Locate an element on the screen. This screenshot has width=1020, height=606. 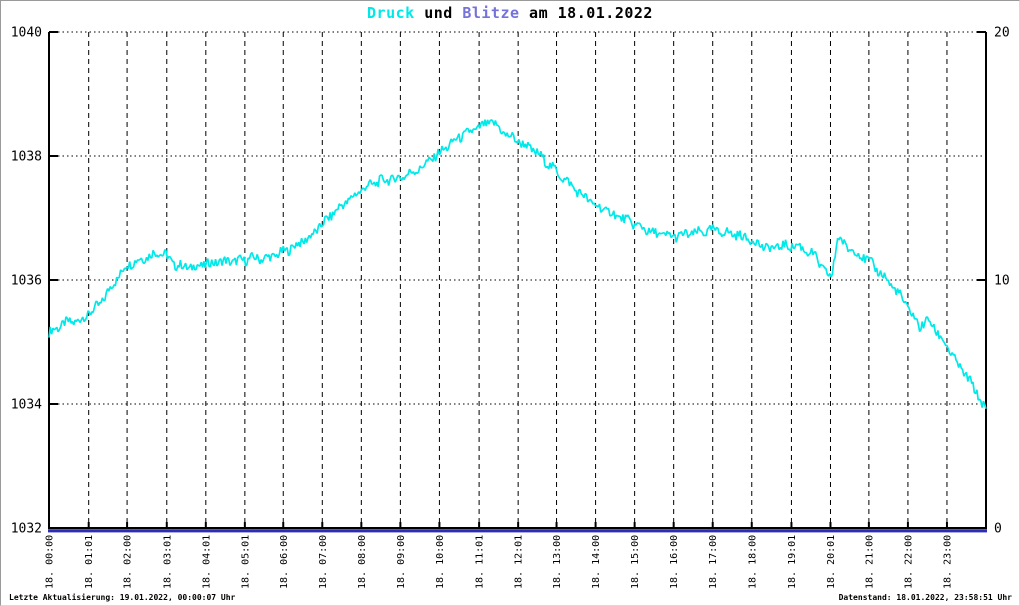
right-tick-label: 20 is located at coordinates (1002, 33).